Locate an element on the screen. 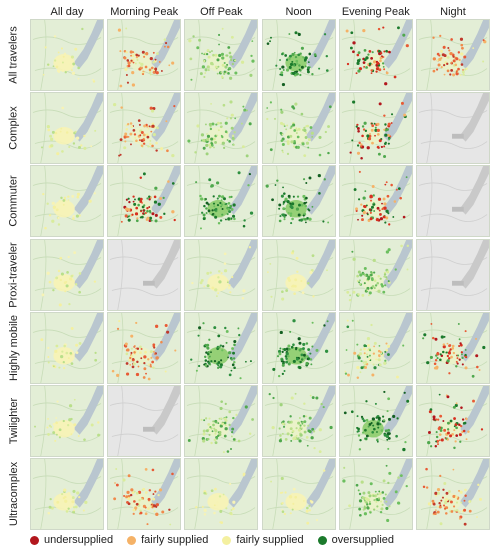  row-label: Proxi-traveler is located at coordinates (14, 275).